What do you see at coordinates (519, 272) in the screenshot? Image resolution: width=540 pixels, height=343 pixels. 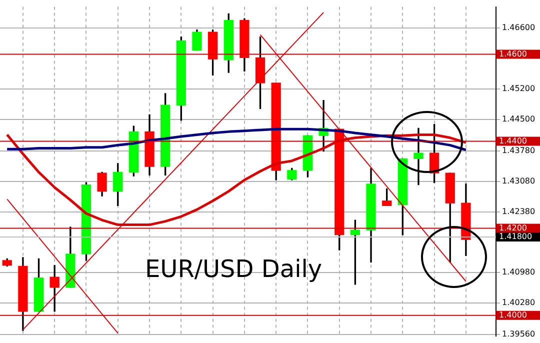 I see `y-tick-label: 1.40980` at bounding box center [519, 272].